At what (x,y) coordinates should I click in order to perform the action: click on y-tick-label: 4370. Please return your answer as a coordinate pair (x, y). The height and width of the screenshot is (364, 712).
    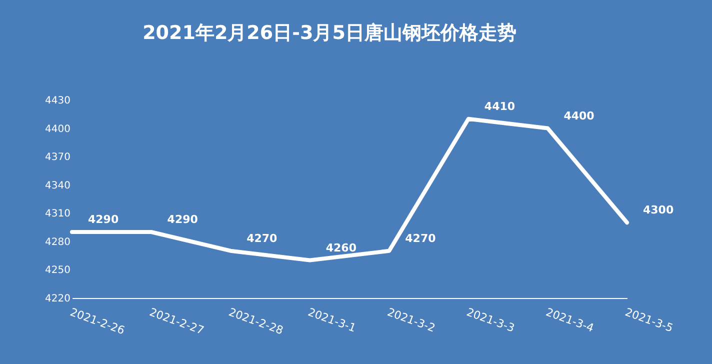
    Looking at the image, I should click on (57, 158).